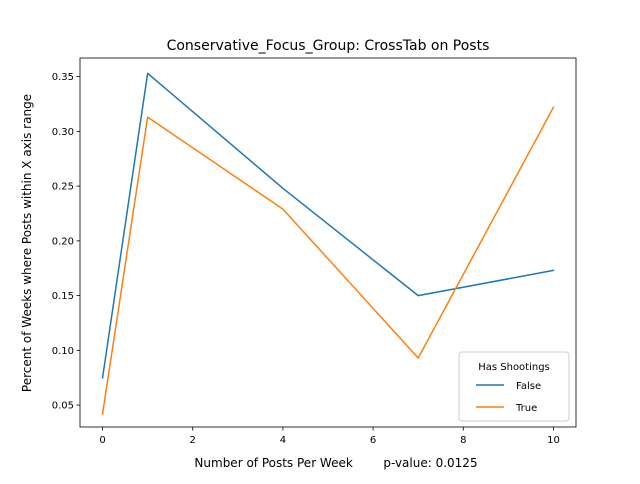 The height and width of the screenshot is (484, 640). What do you see at coordinates (102, 440) in the screenshot?
I see `x-tick-label-0: 0` at bounding box center [102, 440].